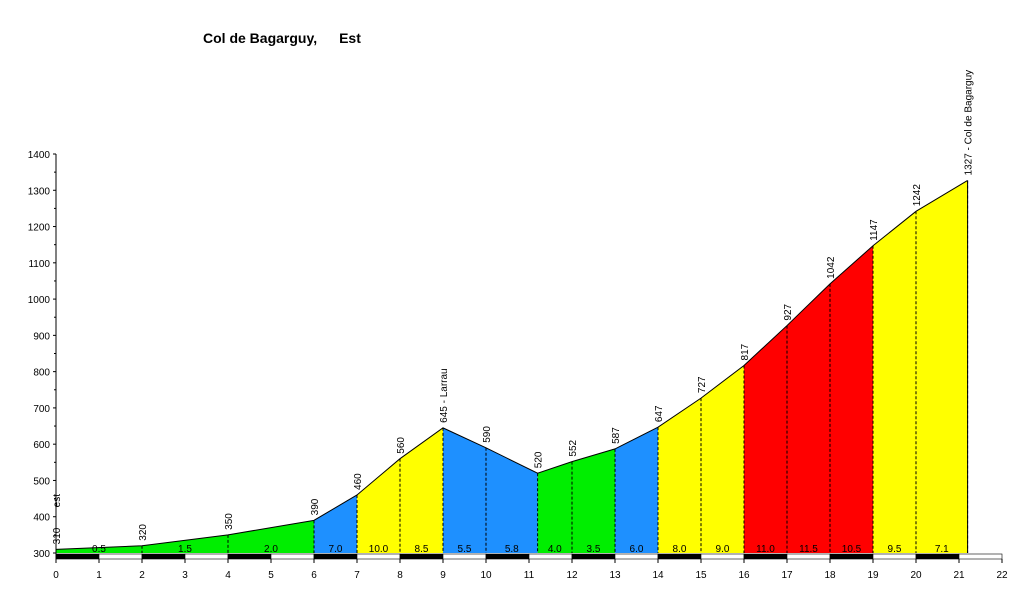 Image resolution: width=1013 pixels, height=600 pixels. Describe the element at coordinates (637, 549) in the screenshot. I see `gradient-label-10: 6.0` at that location.